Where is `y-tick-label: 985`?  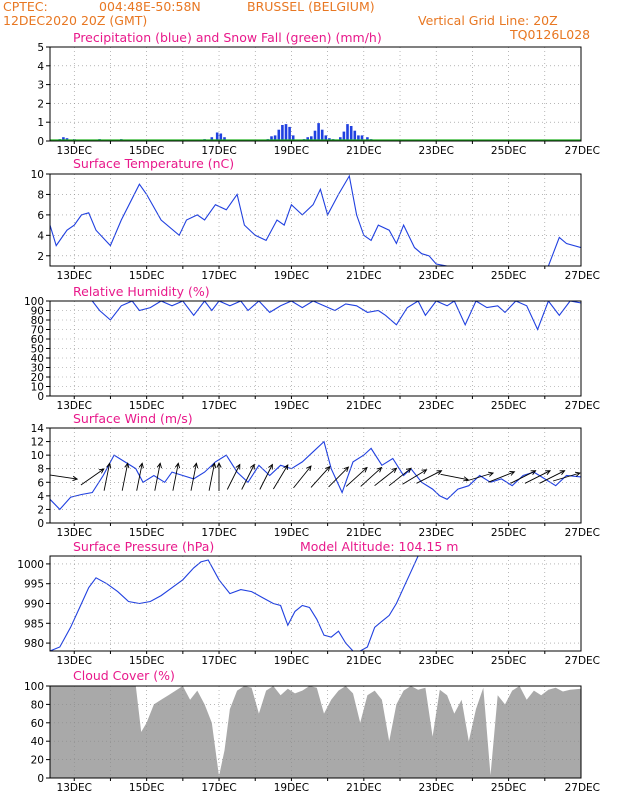 y-tick-label: 985 is located at coordinates (34, 624).